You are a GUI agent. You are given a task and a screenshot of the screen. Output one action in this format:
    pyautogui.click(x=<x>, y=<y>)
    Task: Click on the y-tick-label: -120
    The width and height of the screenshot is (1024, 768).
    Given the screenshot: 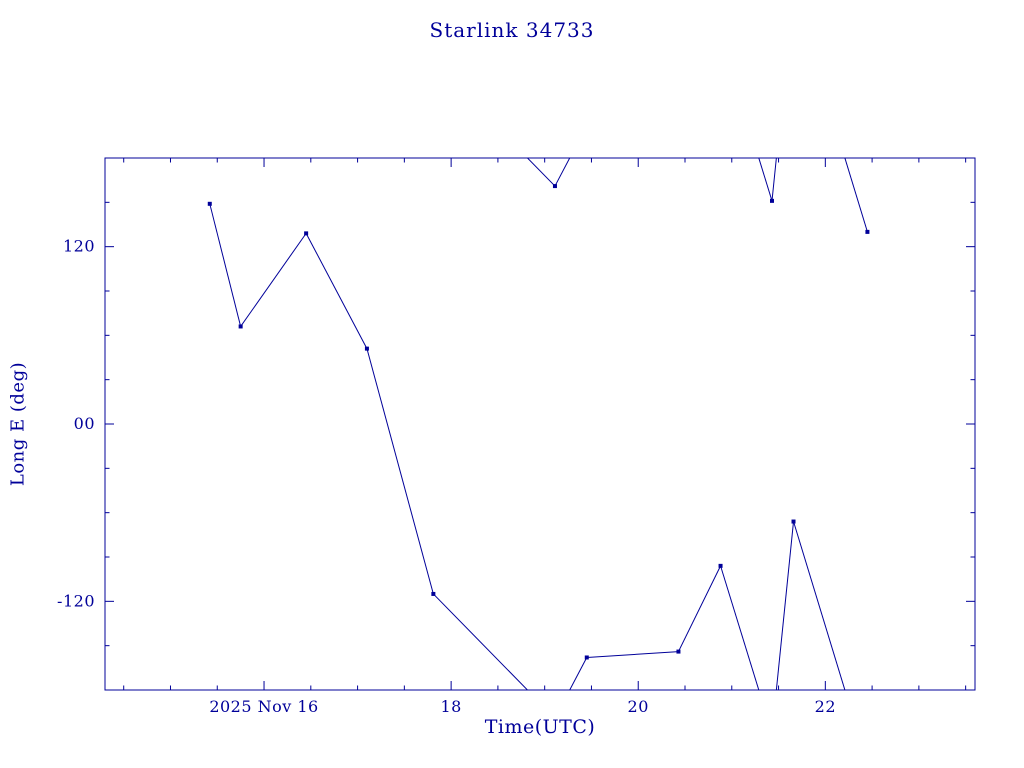 What is the action you would take?
    pyautogui.click(x=76, y=600)
    